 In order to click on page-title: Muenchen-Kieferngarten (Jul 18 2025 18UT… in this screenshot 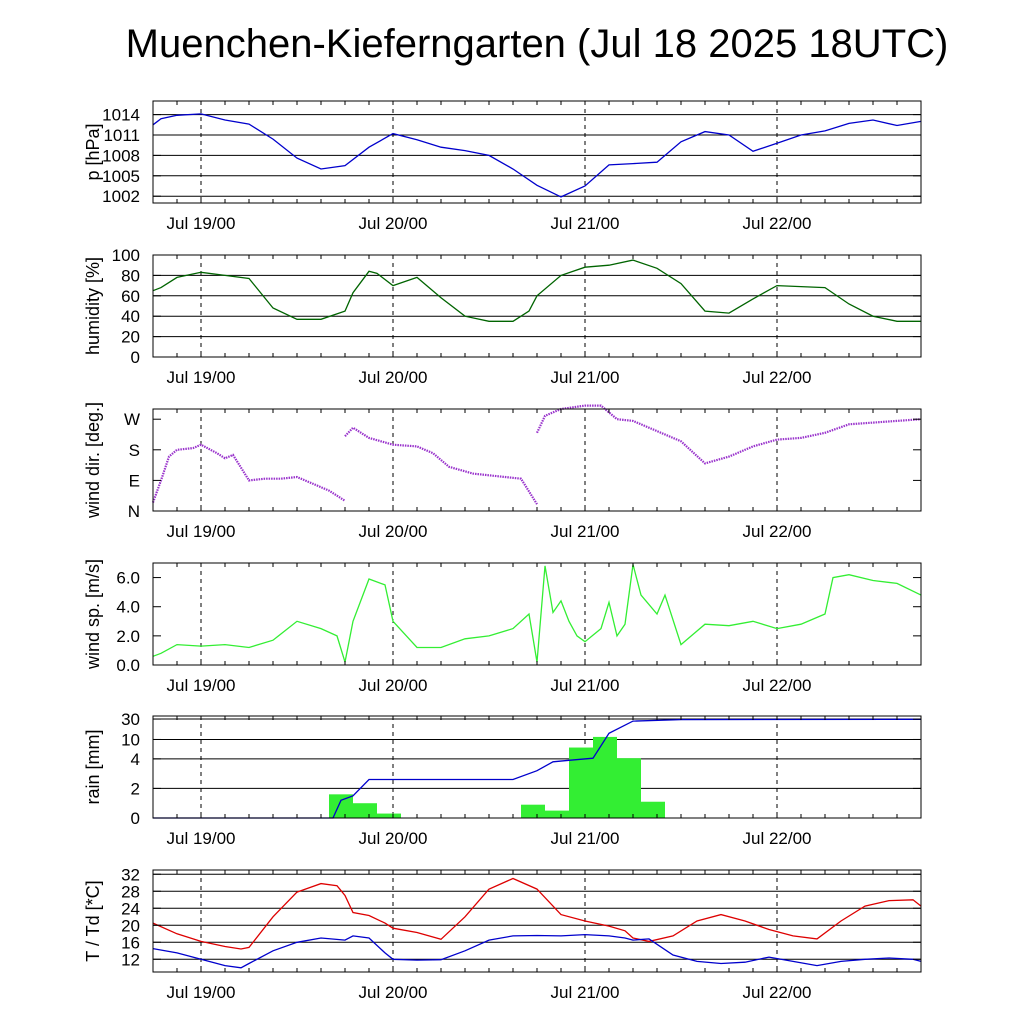, I will do `click(537, 44)`.